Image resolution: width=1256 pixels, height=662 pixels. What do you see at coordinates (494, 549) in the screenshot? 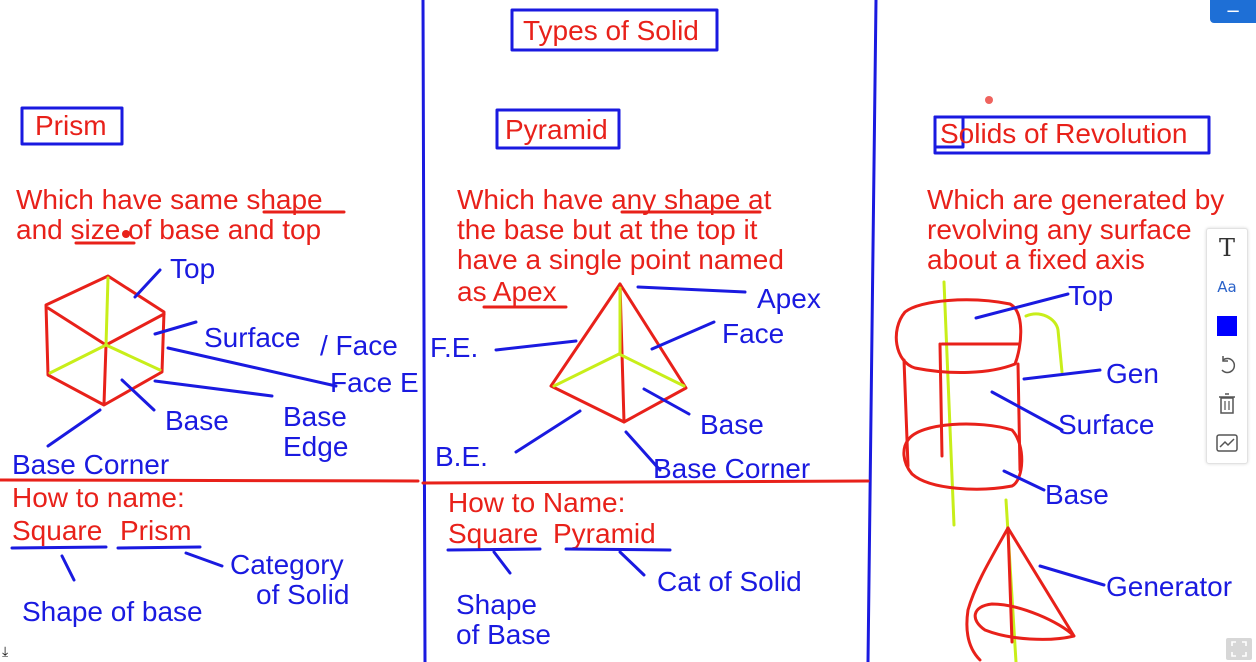
I see `underline-square-pyr` at bounding box center [494, 549].